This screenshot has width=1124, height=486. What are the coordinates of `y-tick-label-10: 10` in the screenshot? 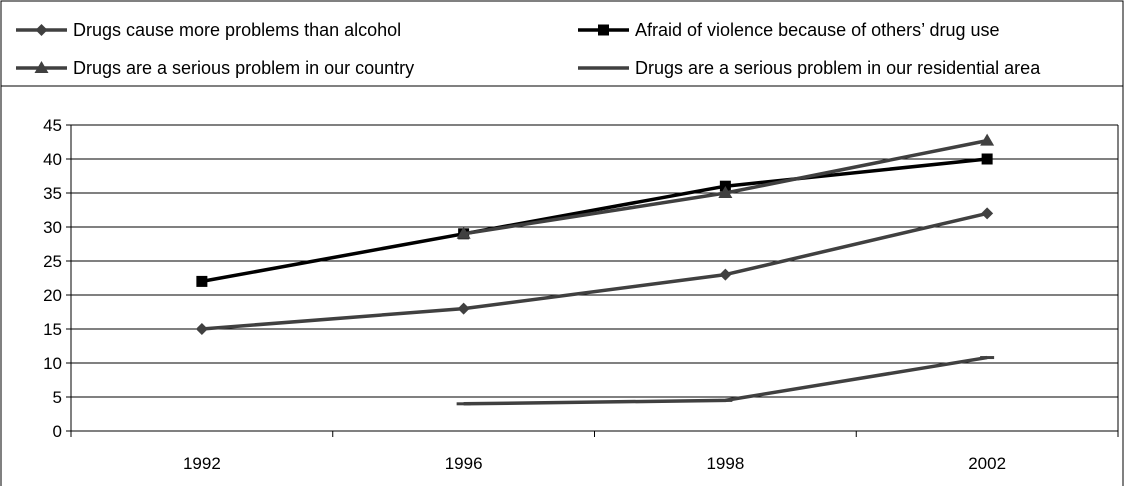 It's located at (52, 363).